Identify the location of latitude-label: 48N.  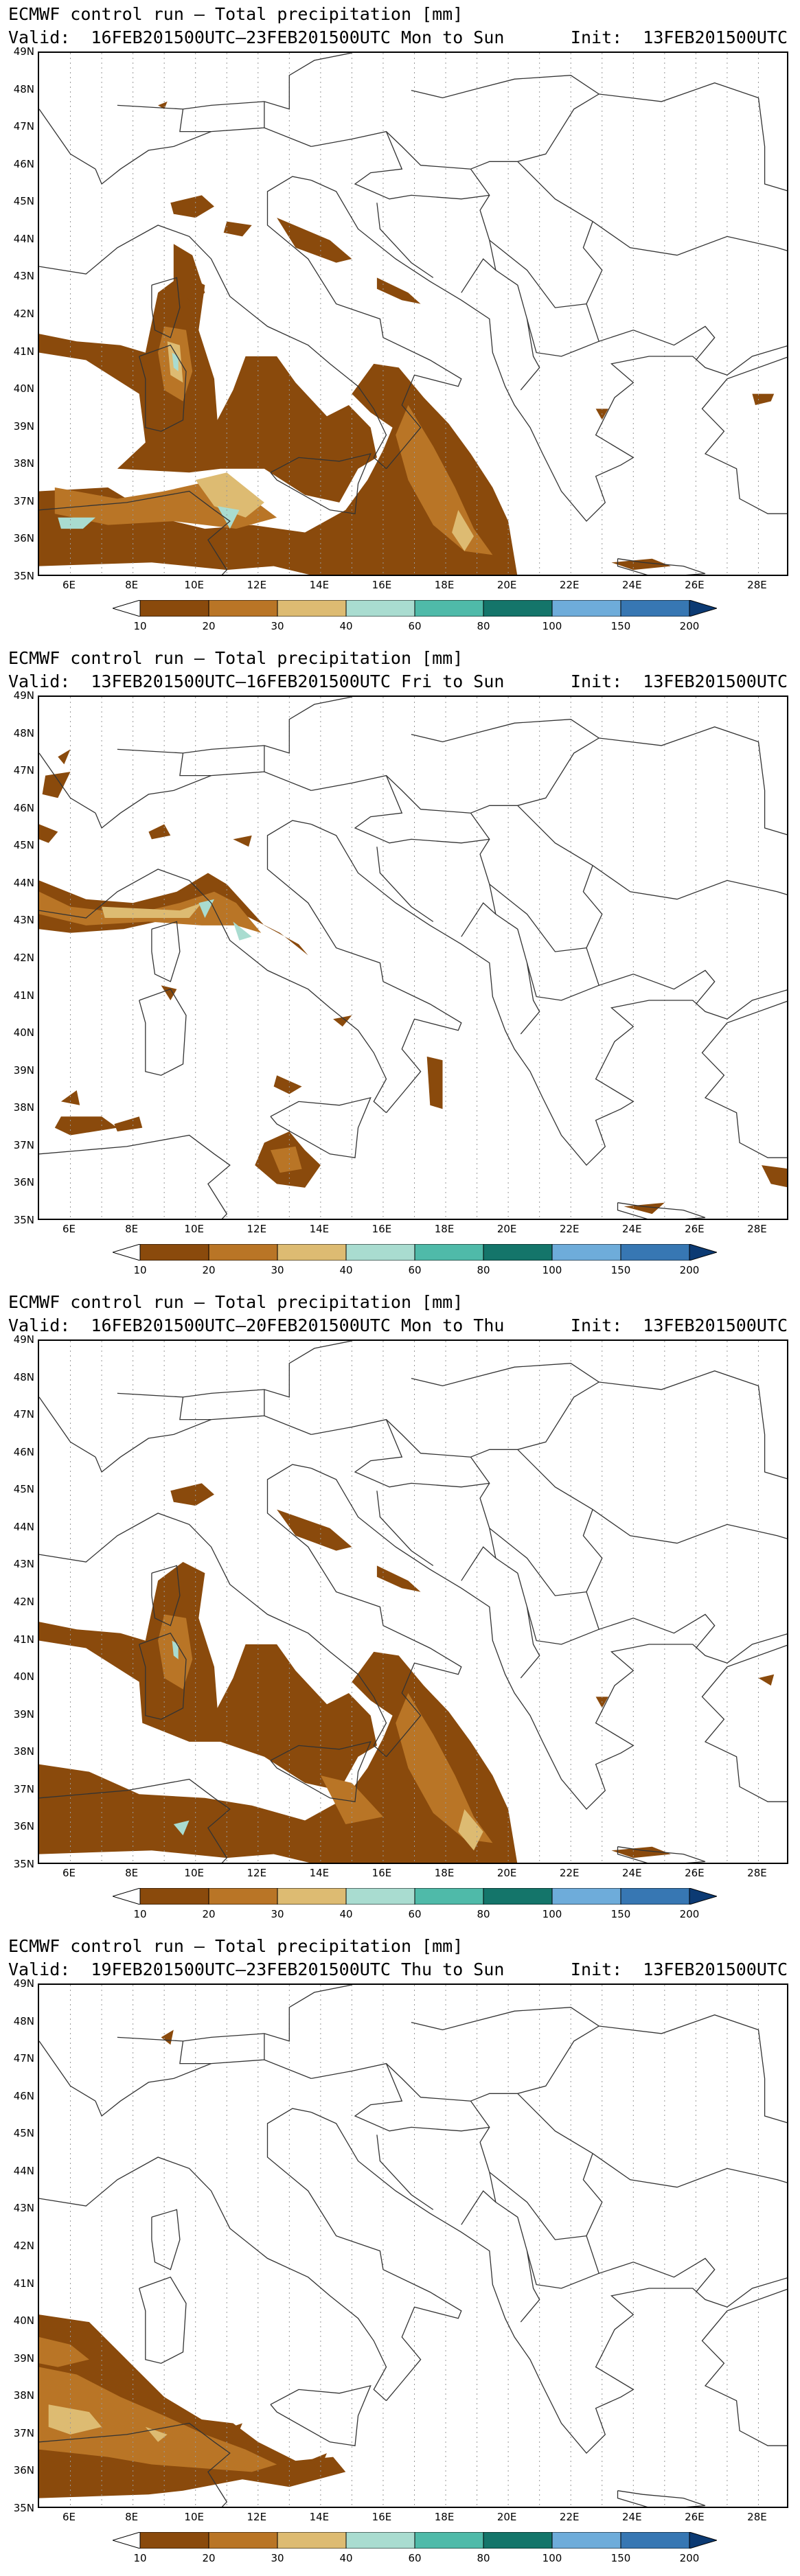
(24, 88).